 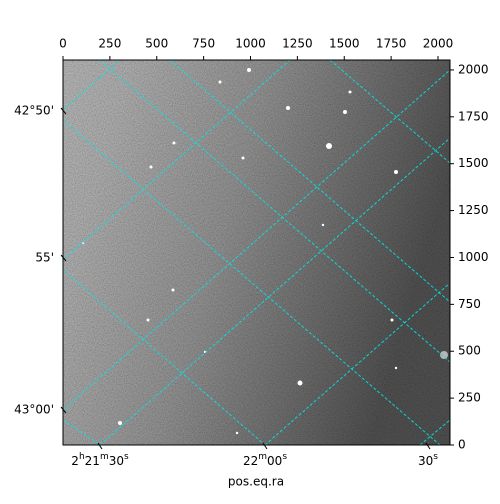 What do you see at coordinates (473, 116) in the screenshot?
I see `y-tick-label: 1750` at bounding box center [473, 116].